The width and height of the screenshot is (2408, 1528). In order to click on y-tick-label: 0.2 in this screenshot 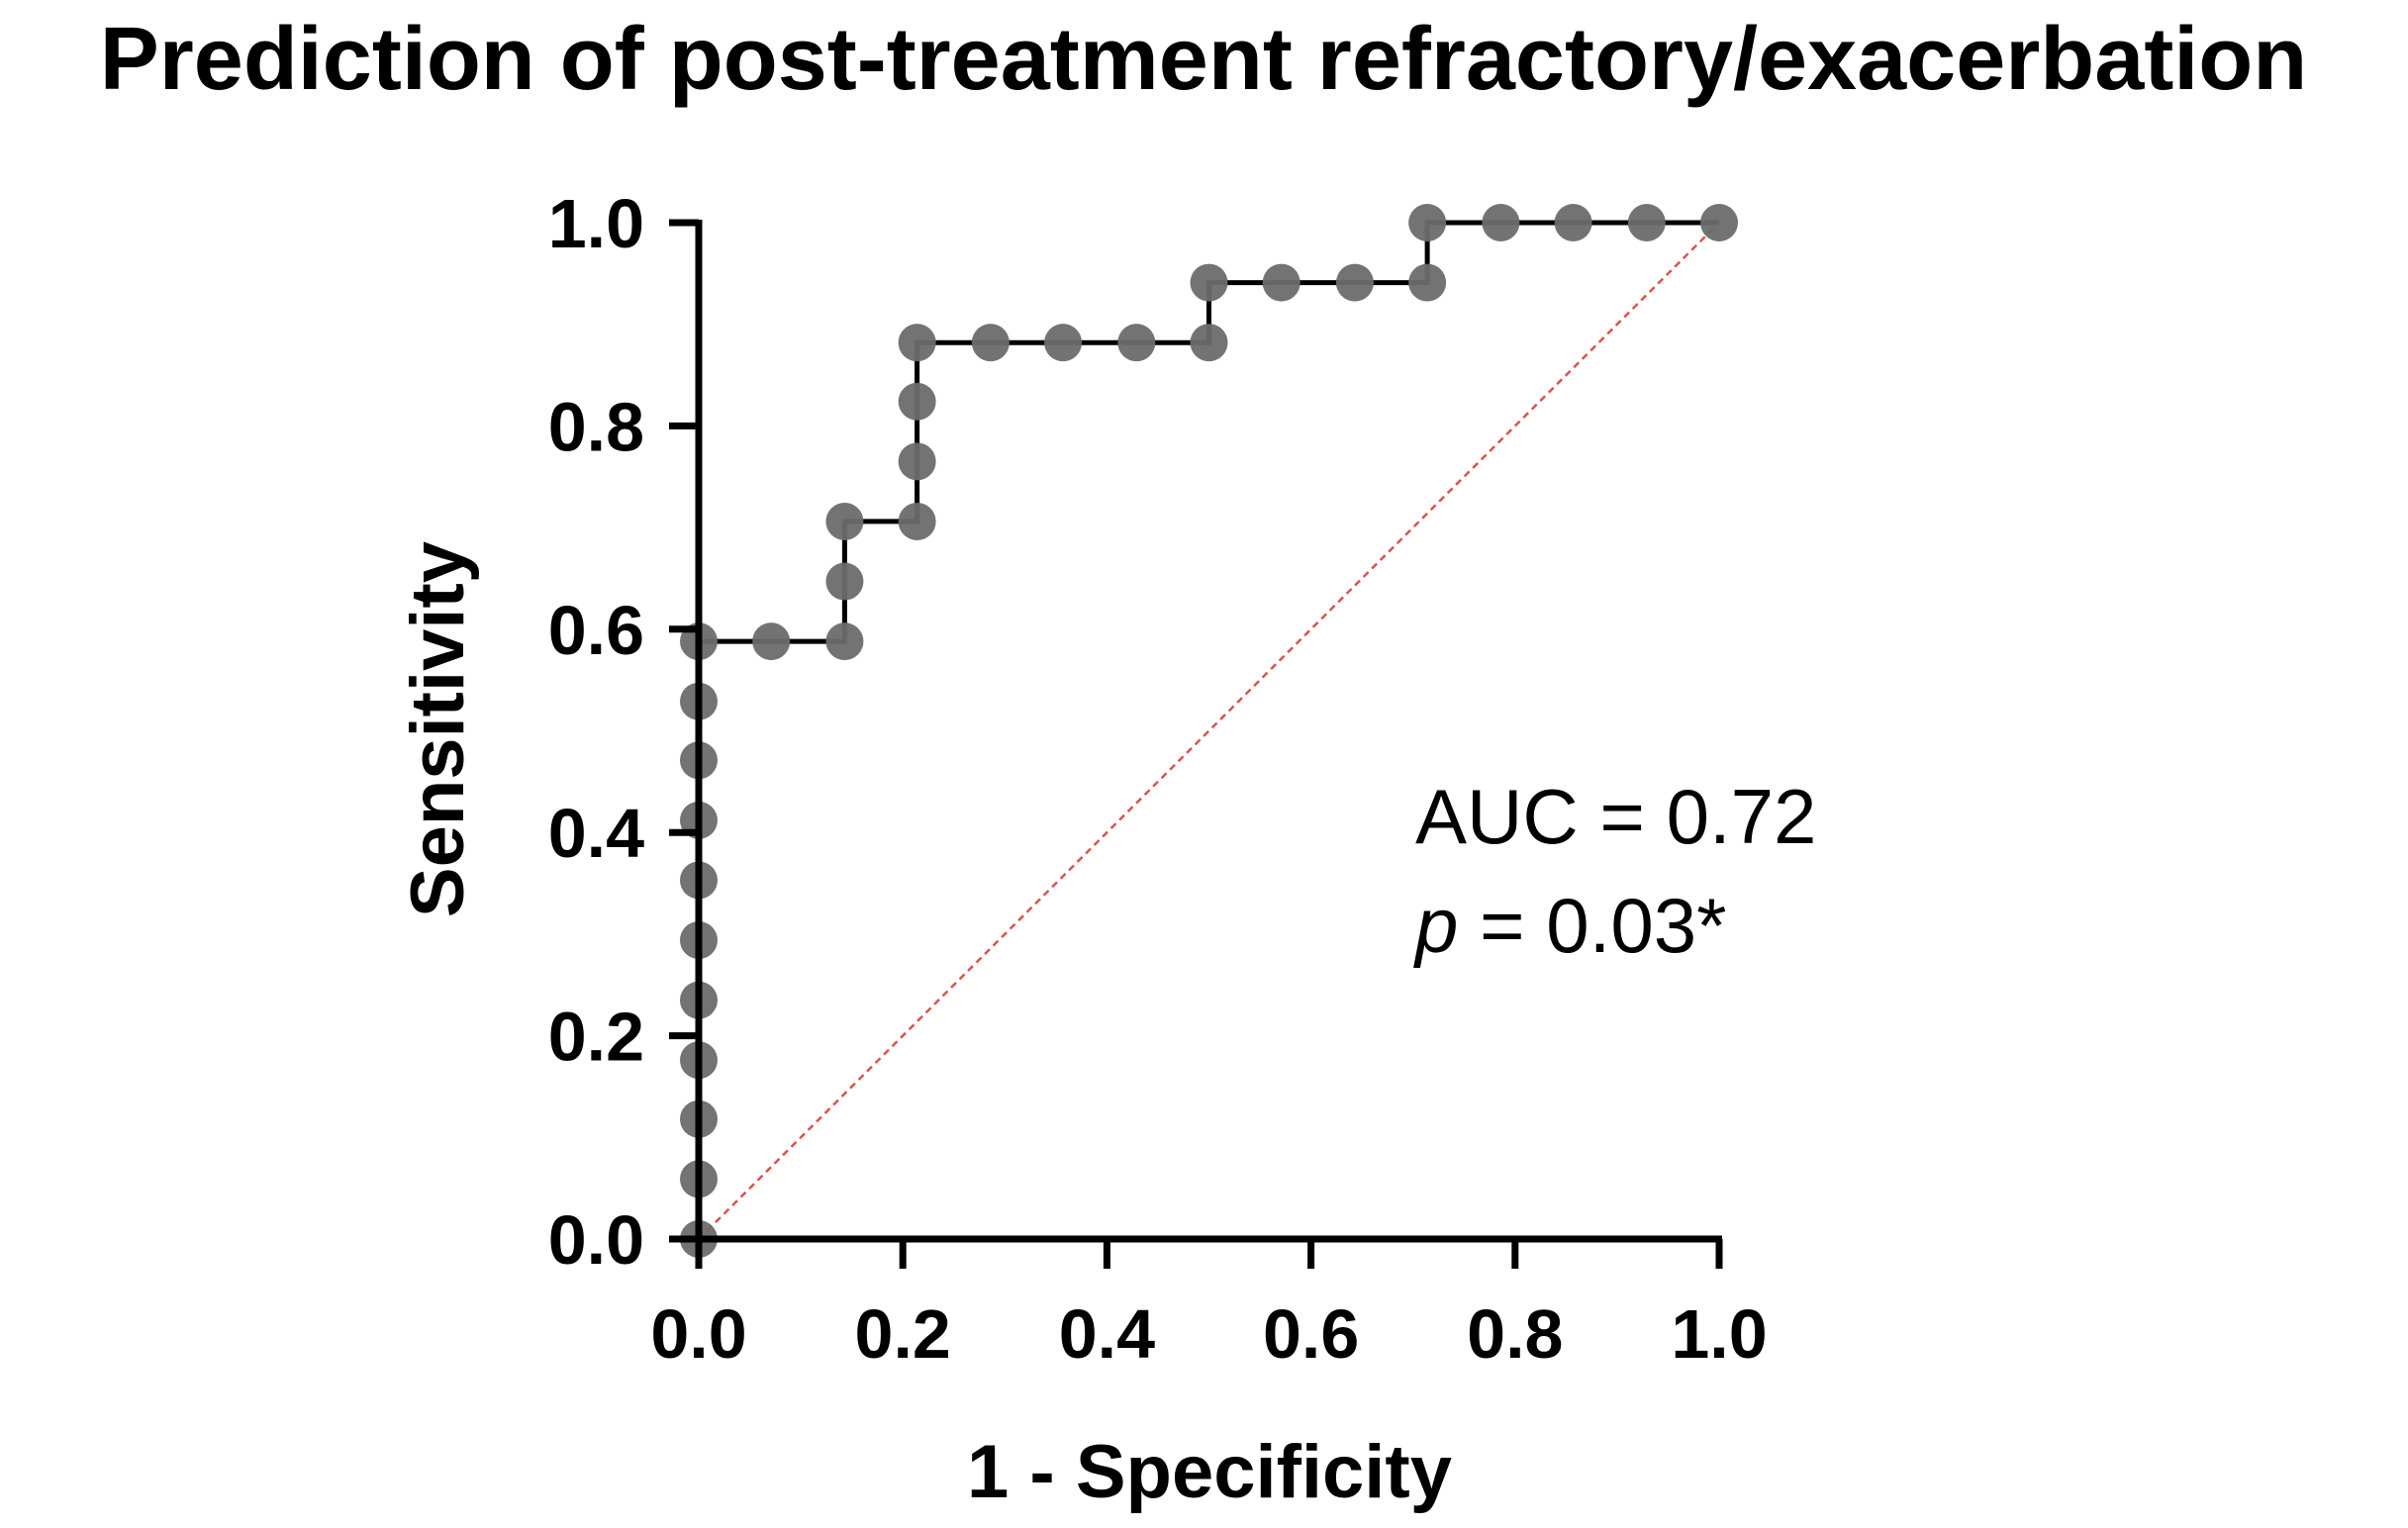, I will do `click(596, 1037)`.